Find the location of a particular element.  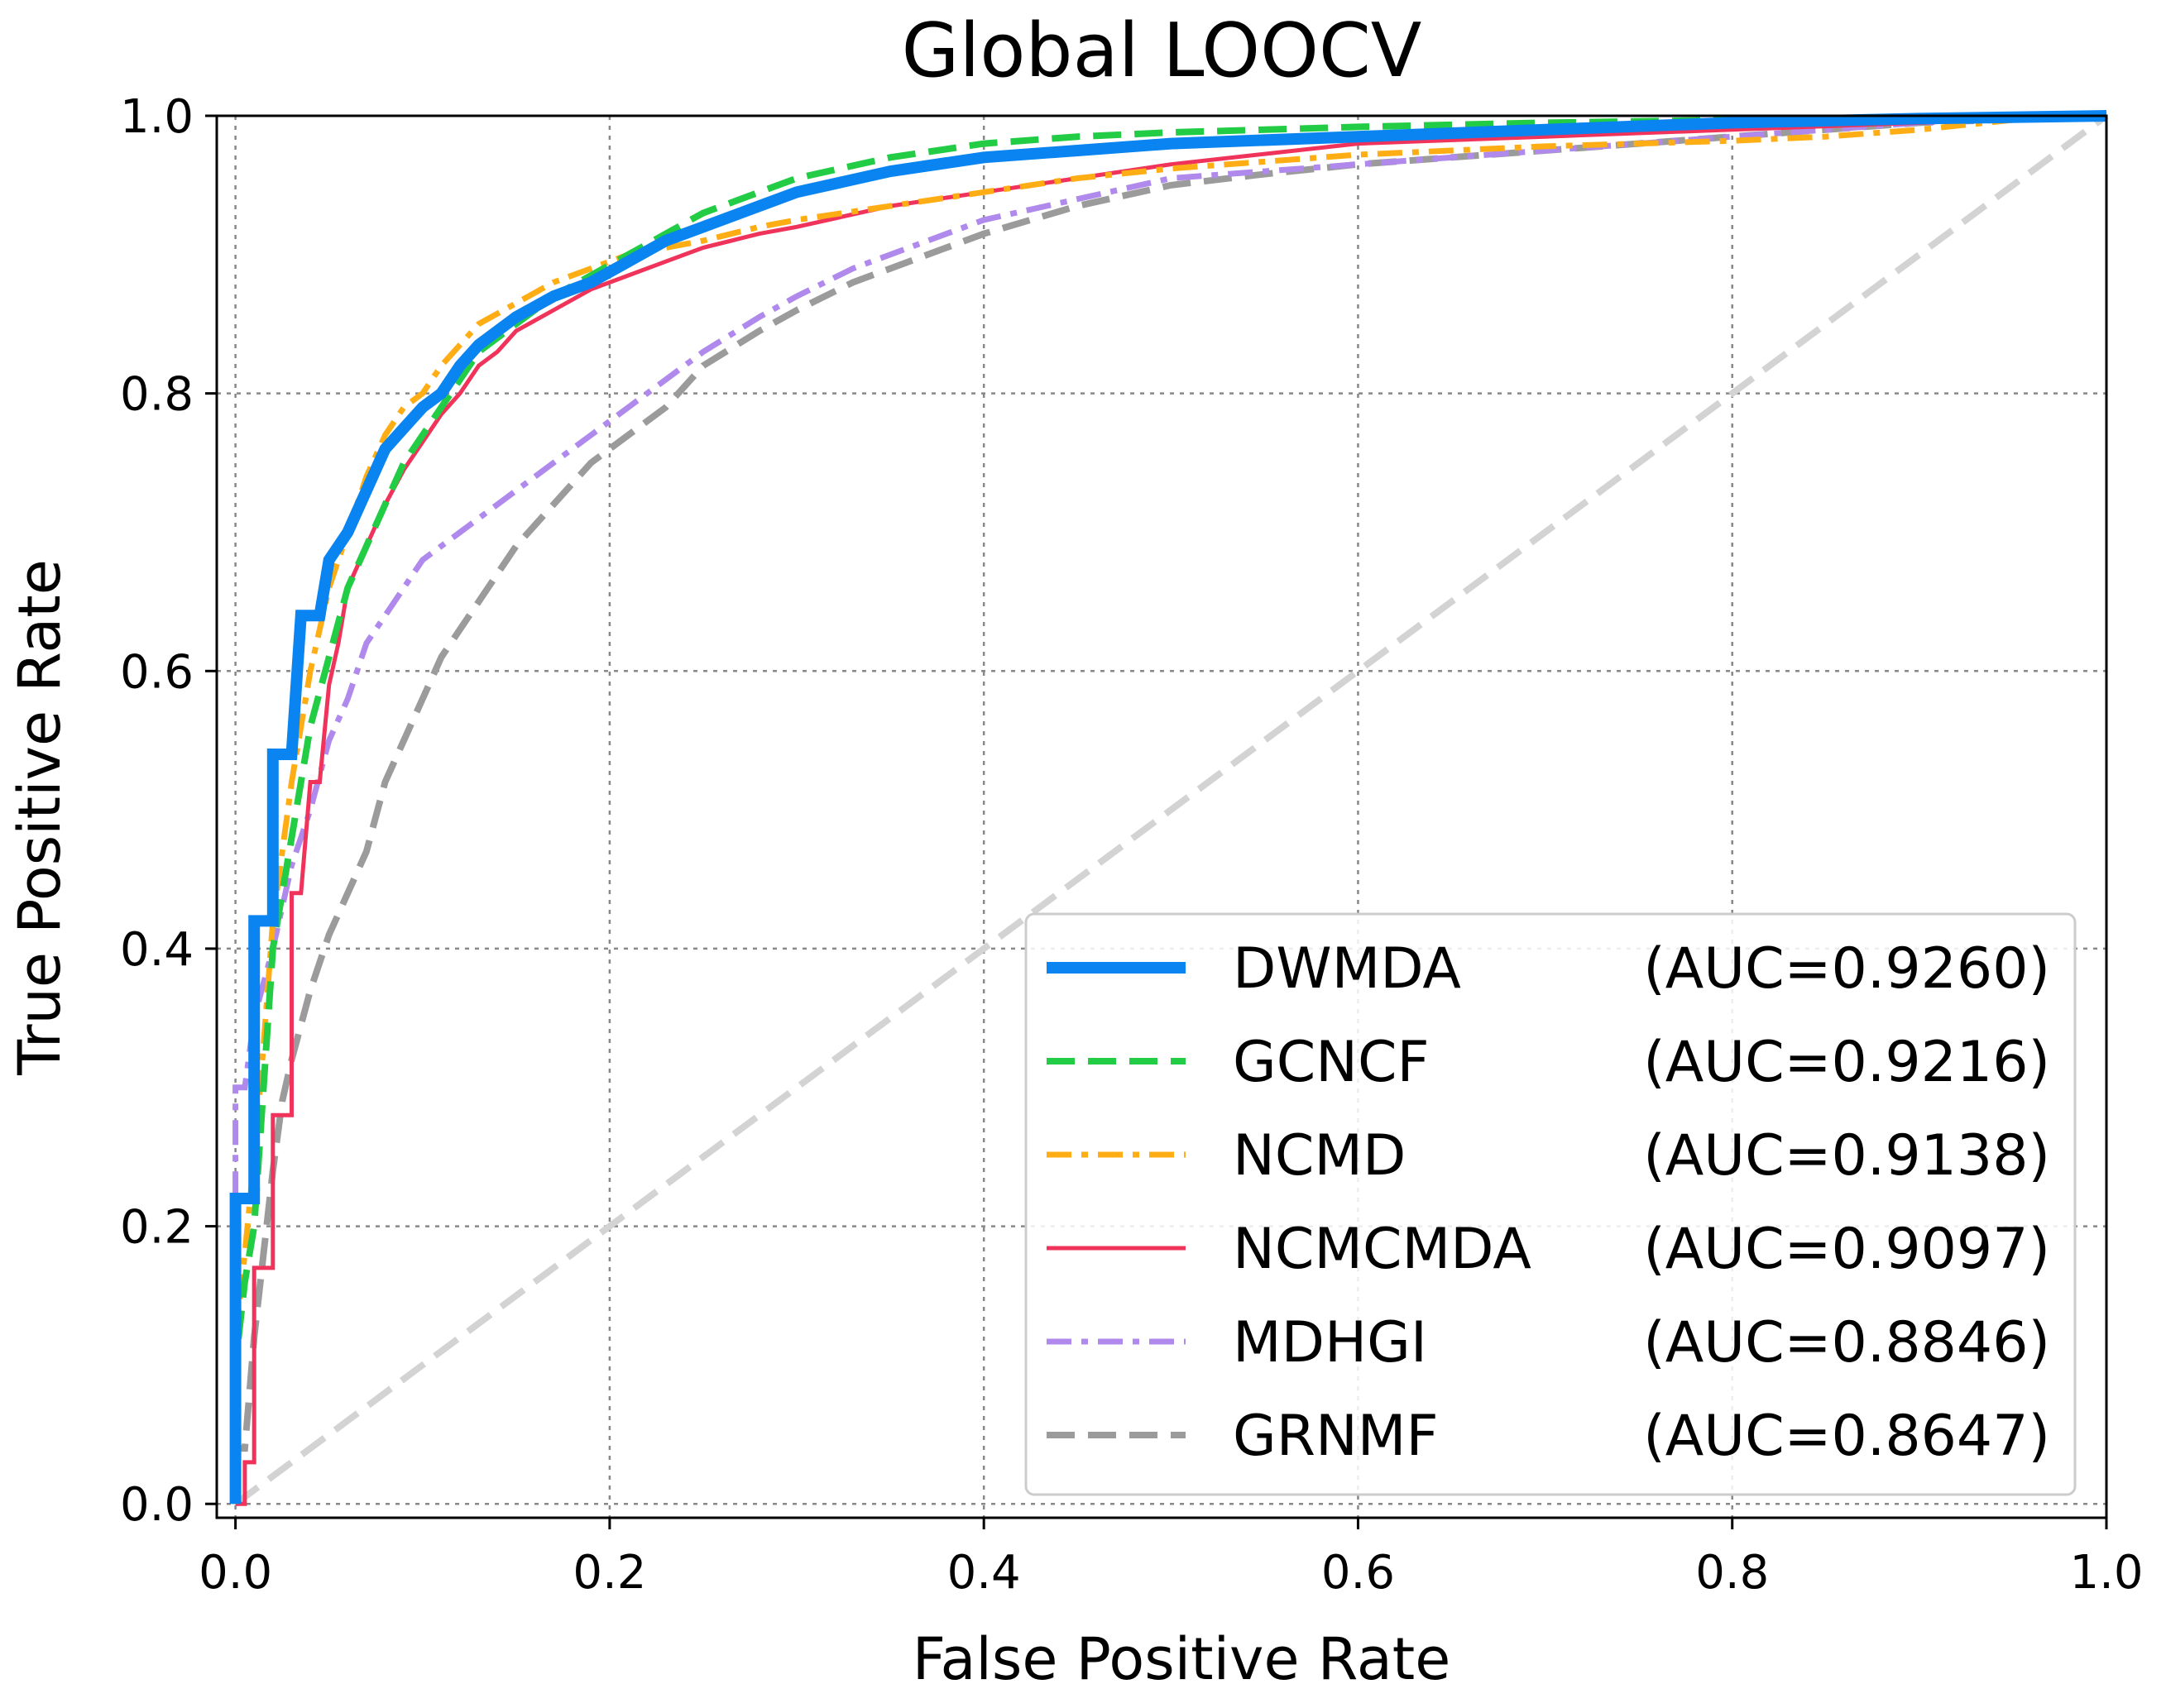

x-tick-label: 0.4 is located at coordinates (984, 1573).